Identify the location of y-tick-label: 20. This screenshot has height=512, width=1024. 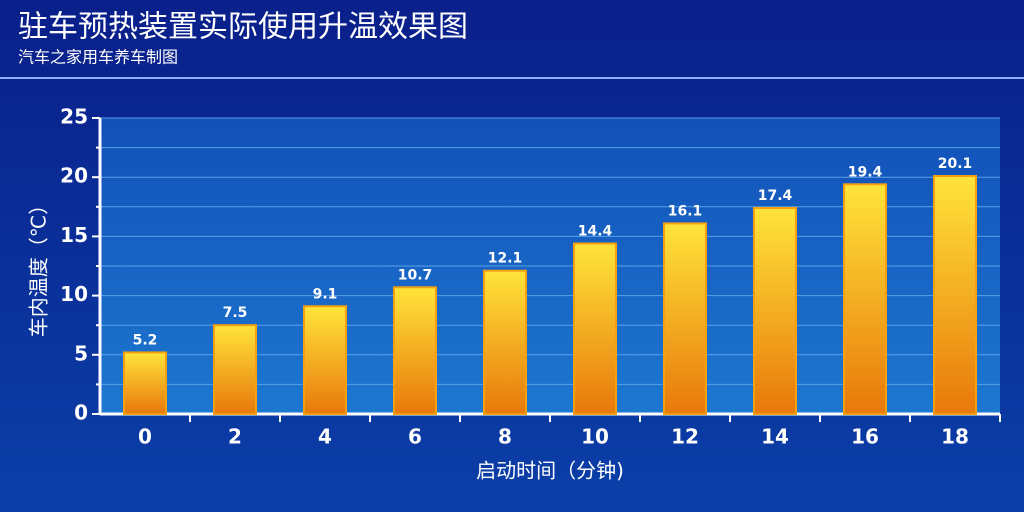
(74, 176).